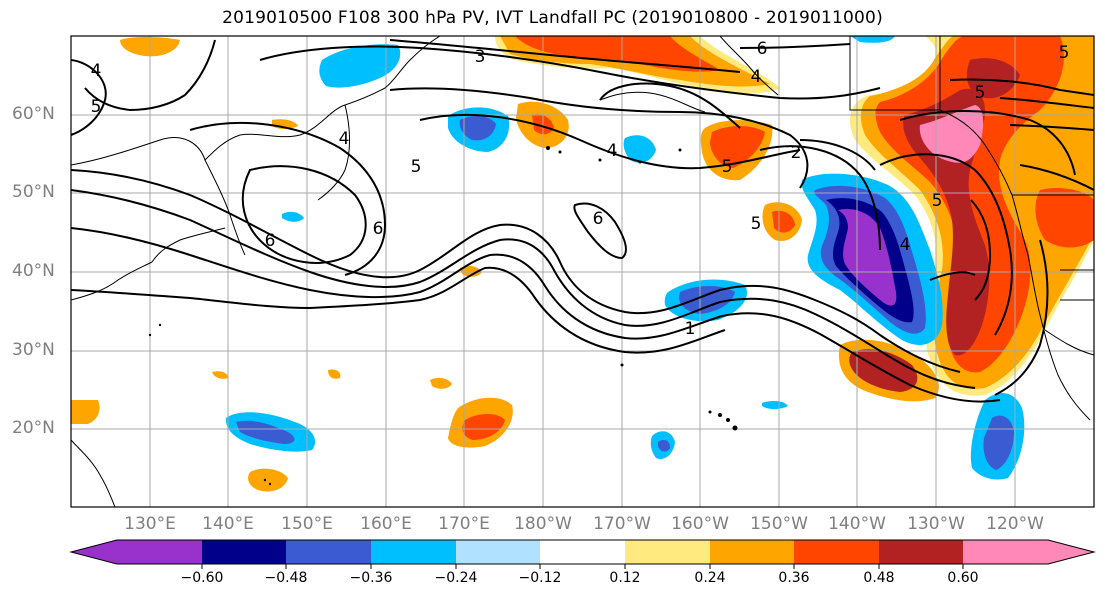 The width and height of the screenshot is (1105, 601). I want to click on contour-label: 3, so click(480, 57).